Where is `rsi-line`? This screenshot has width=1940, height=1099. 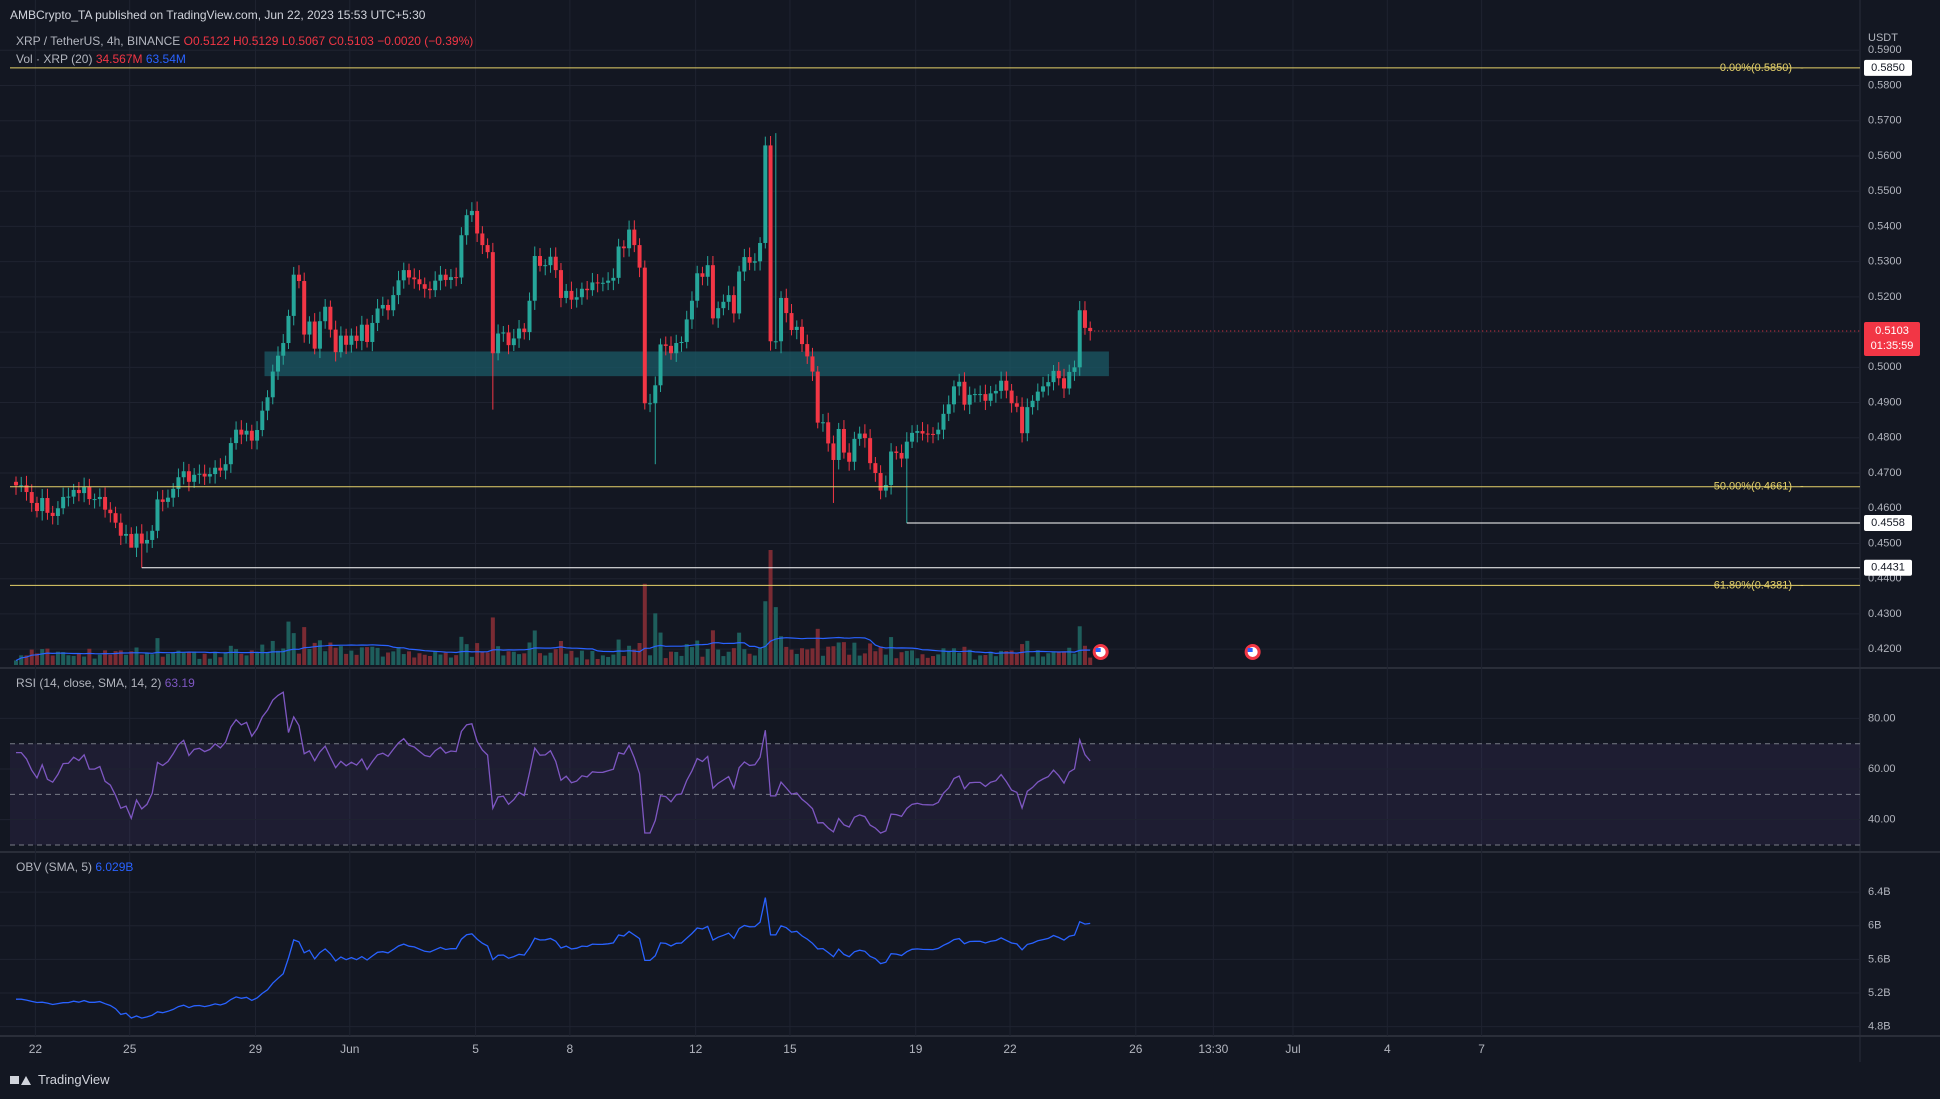 rsi-line is located at coordinates (553, 762).